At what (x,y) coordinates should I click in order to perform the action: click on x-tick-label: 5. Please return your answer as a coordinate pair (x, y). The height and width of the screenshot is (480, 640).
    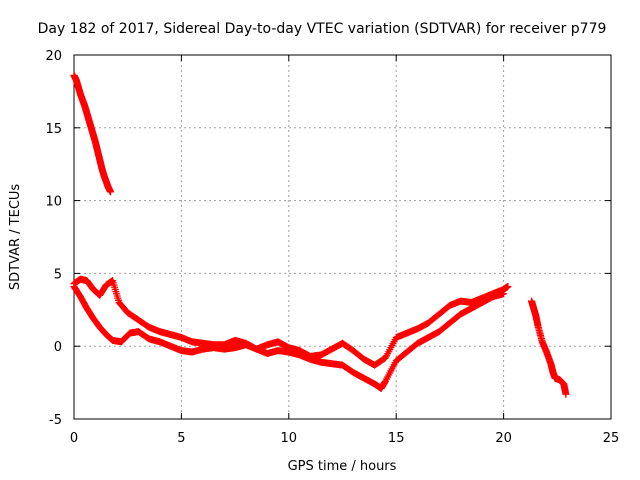
    Looking at the image, I should click on (181, 438).